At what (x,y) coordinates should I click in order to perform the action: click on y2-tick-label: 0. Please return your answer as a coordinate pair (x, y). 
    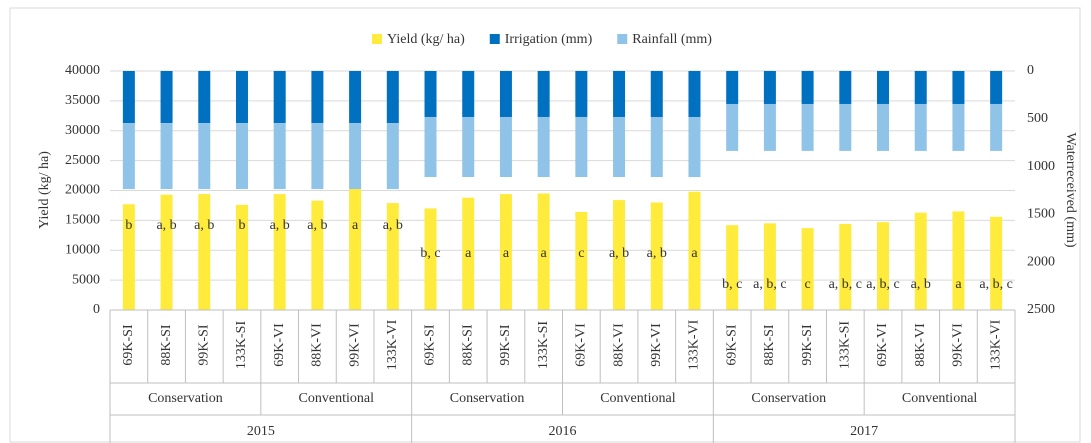
    Looking at the image, I should click on (1030, 70).